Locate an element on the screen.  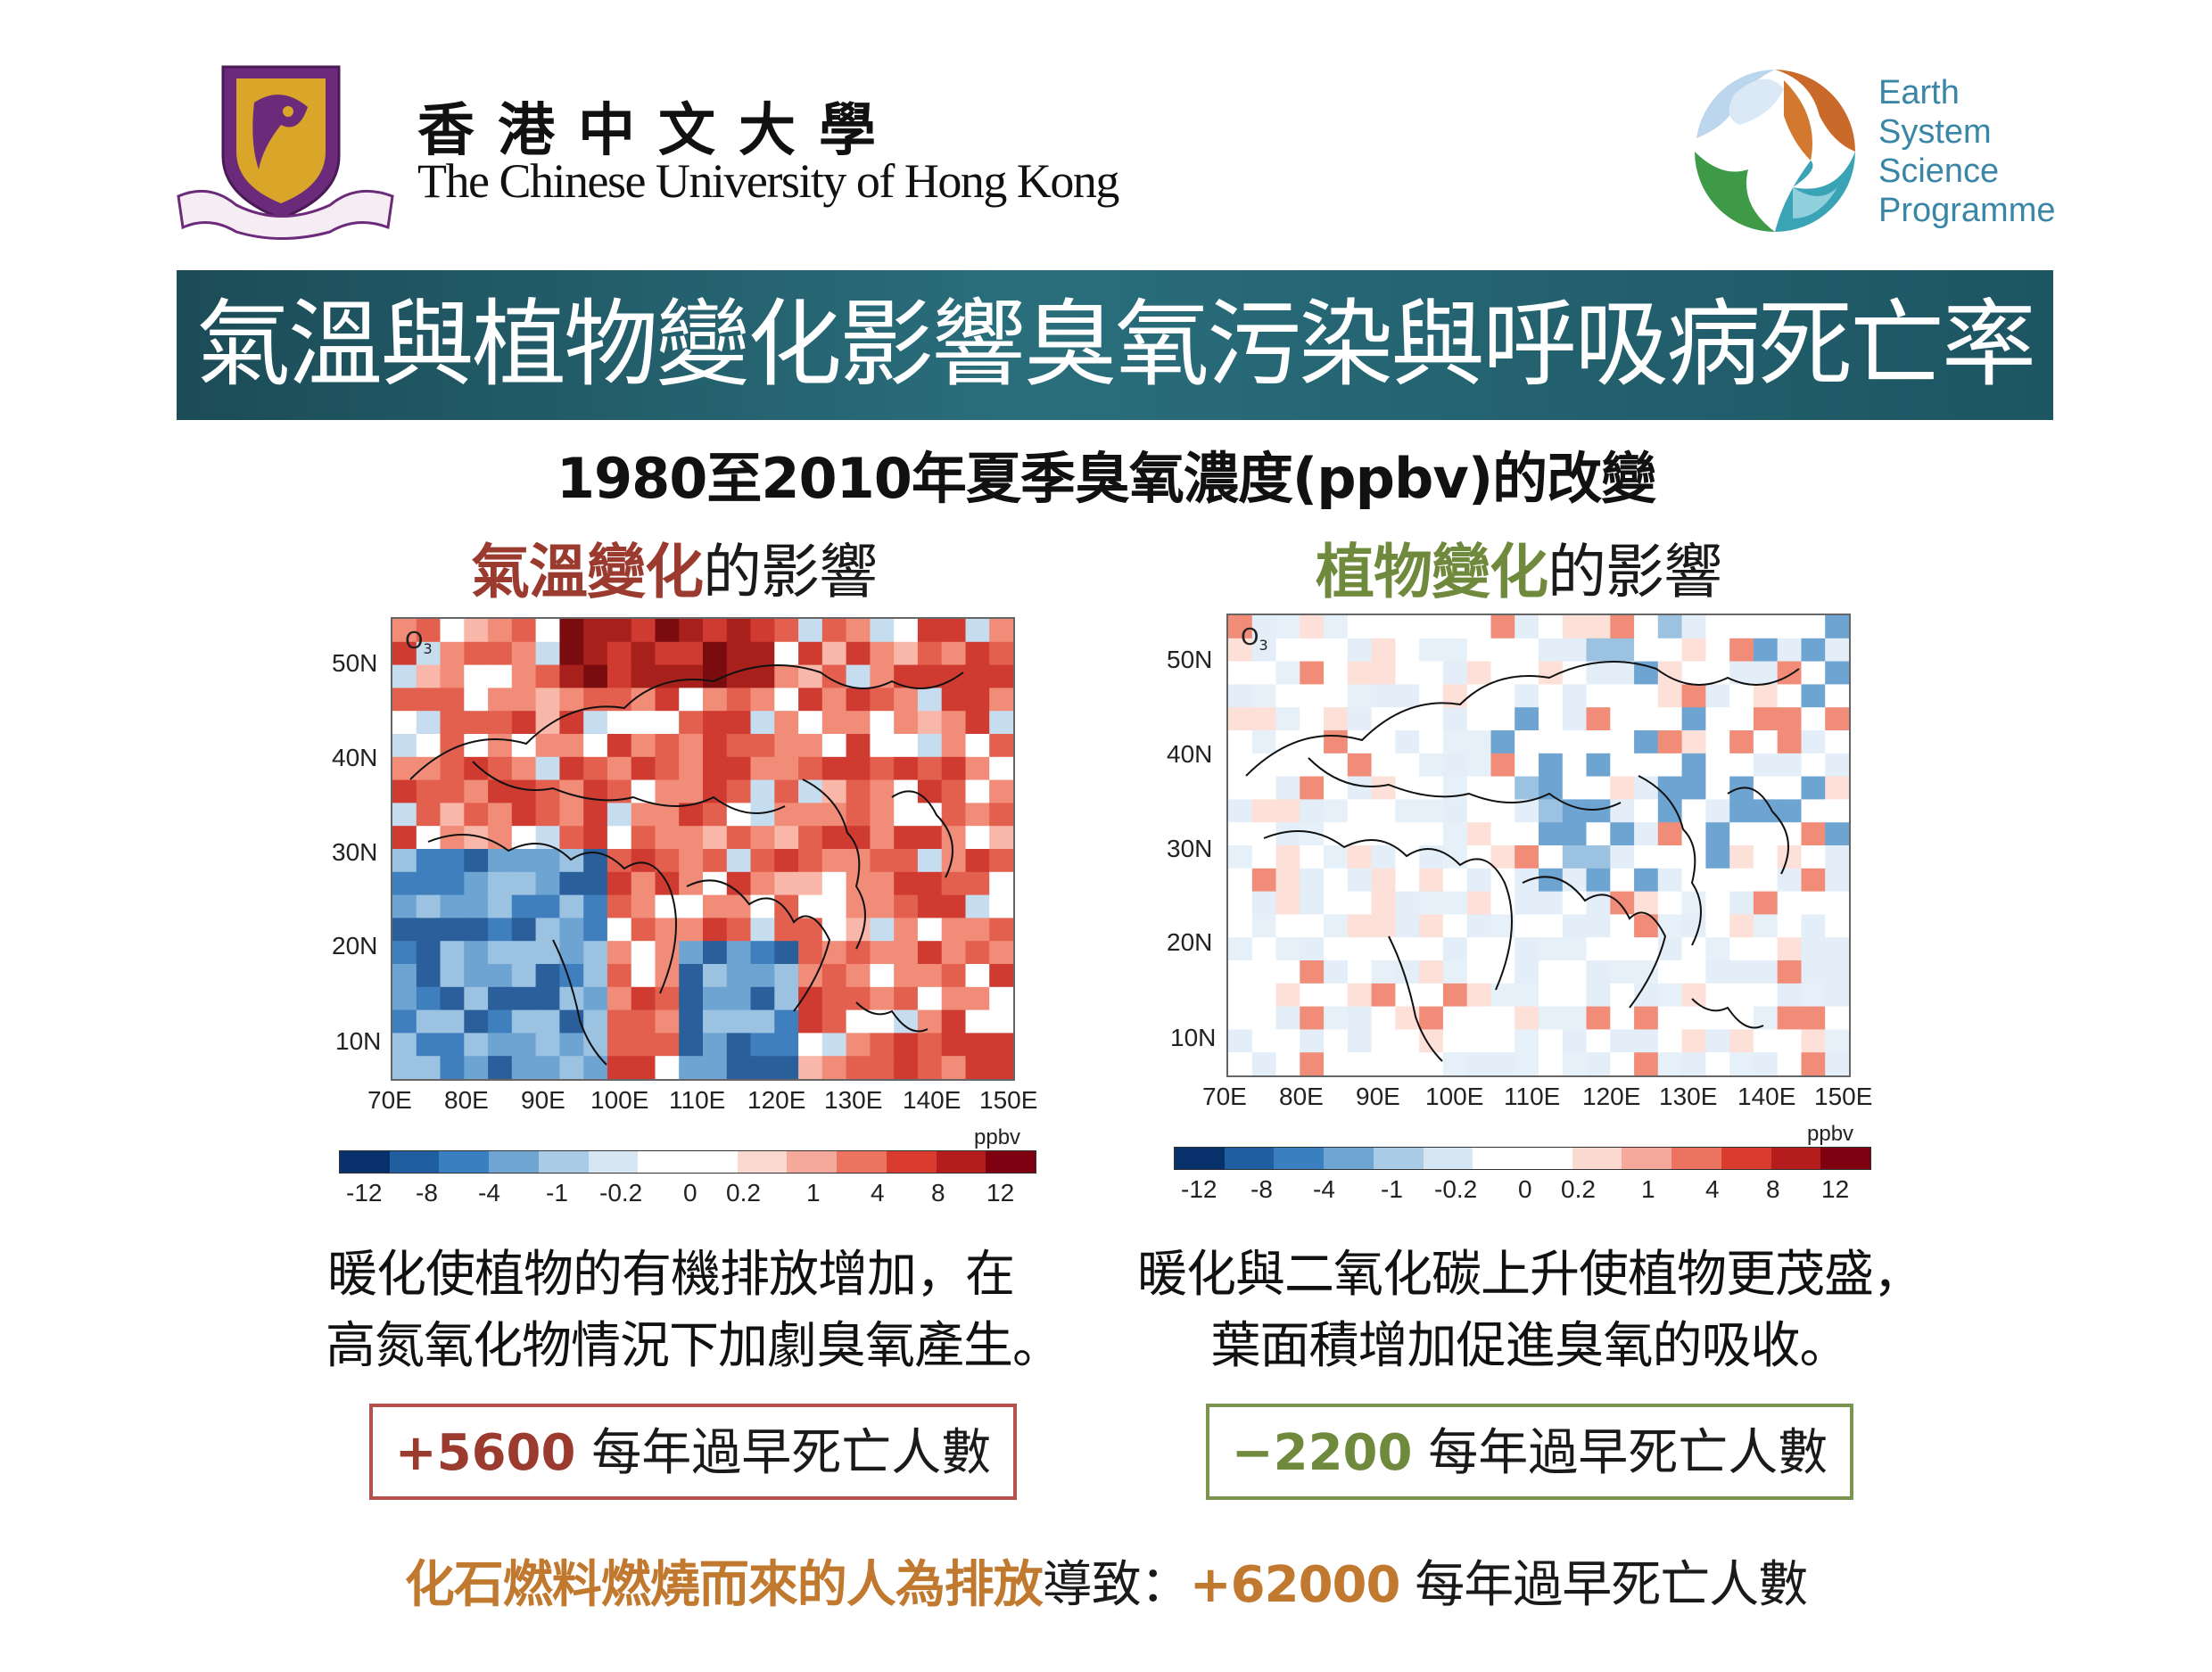
vegetation-death-number: −2200 is located at coordinates (1322, 1453).